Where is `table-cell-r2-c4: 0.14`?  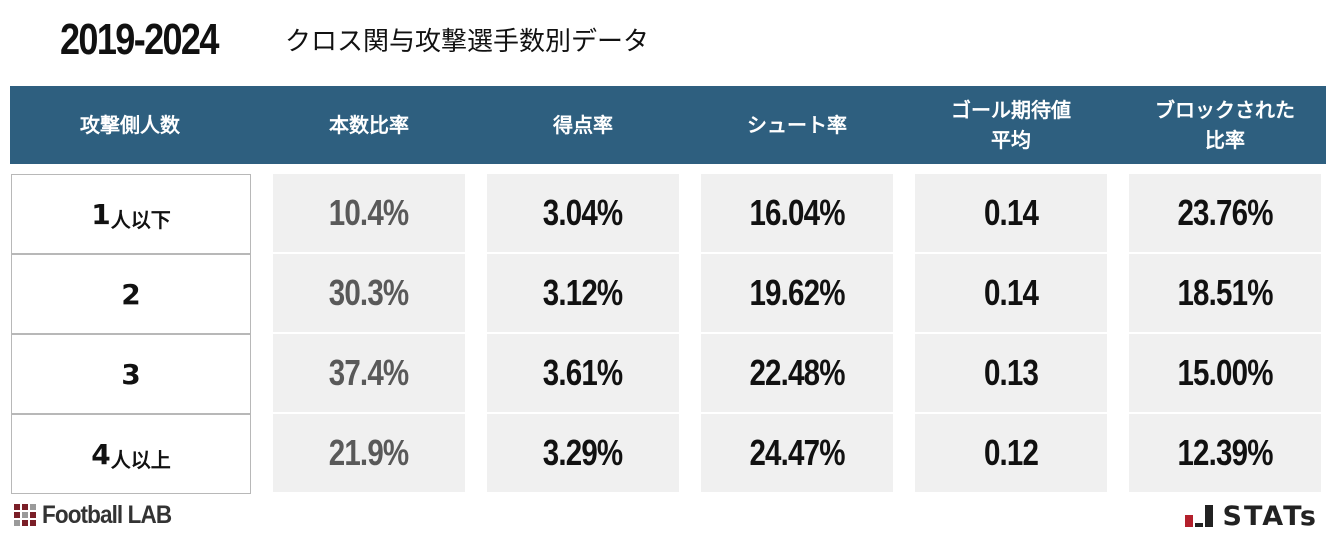 table-cell-r2-c4: 0.14 is located at coordinates (1011, 293).